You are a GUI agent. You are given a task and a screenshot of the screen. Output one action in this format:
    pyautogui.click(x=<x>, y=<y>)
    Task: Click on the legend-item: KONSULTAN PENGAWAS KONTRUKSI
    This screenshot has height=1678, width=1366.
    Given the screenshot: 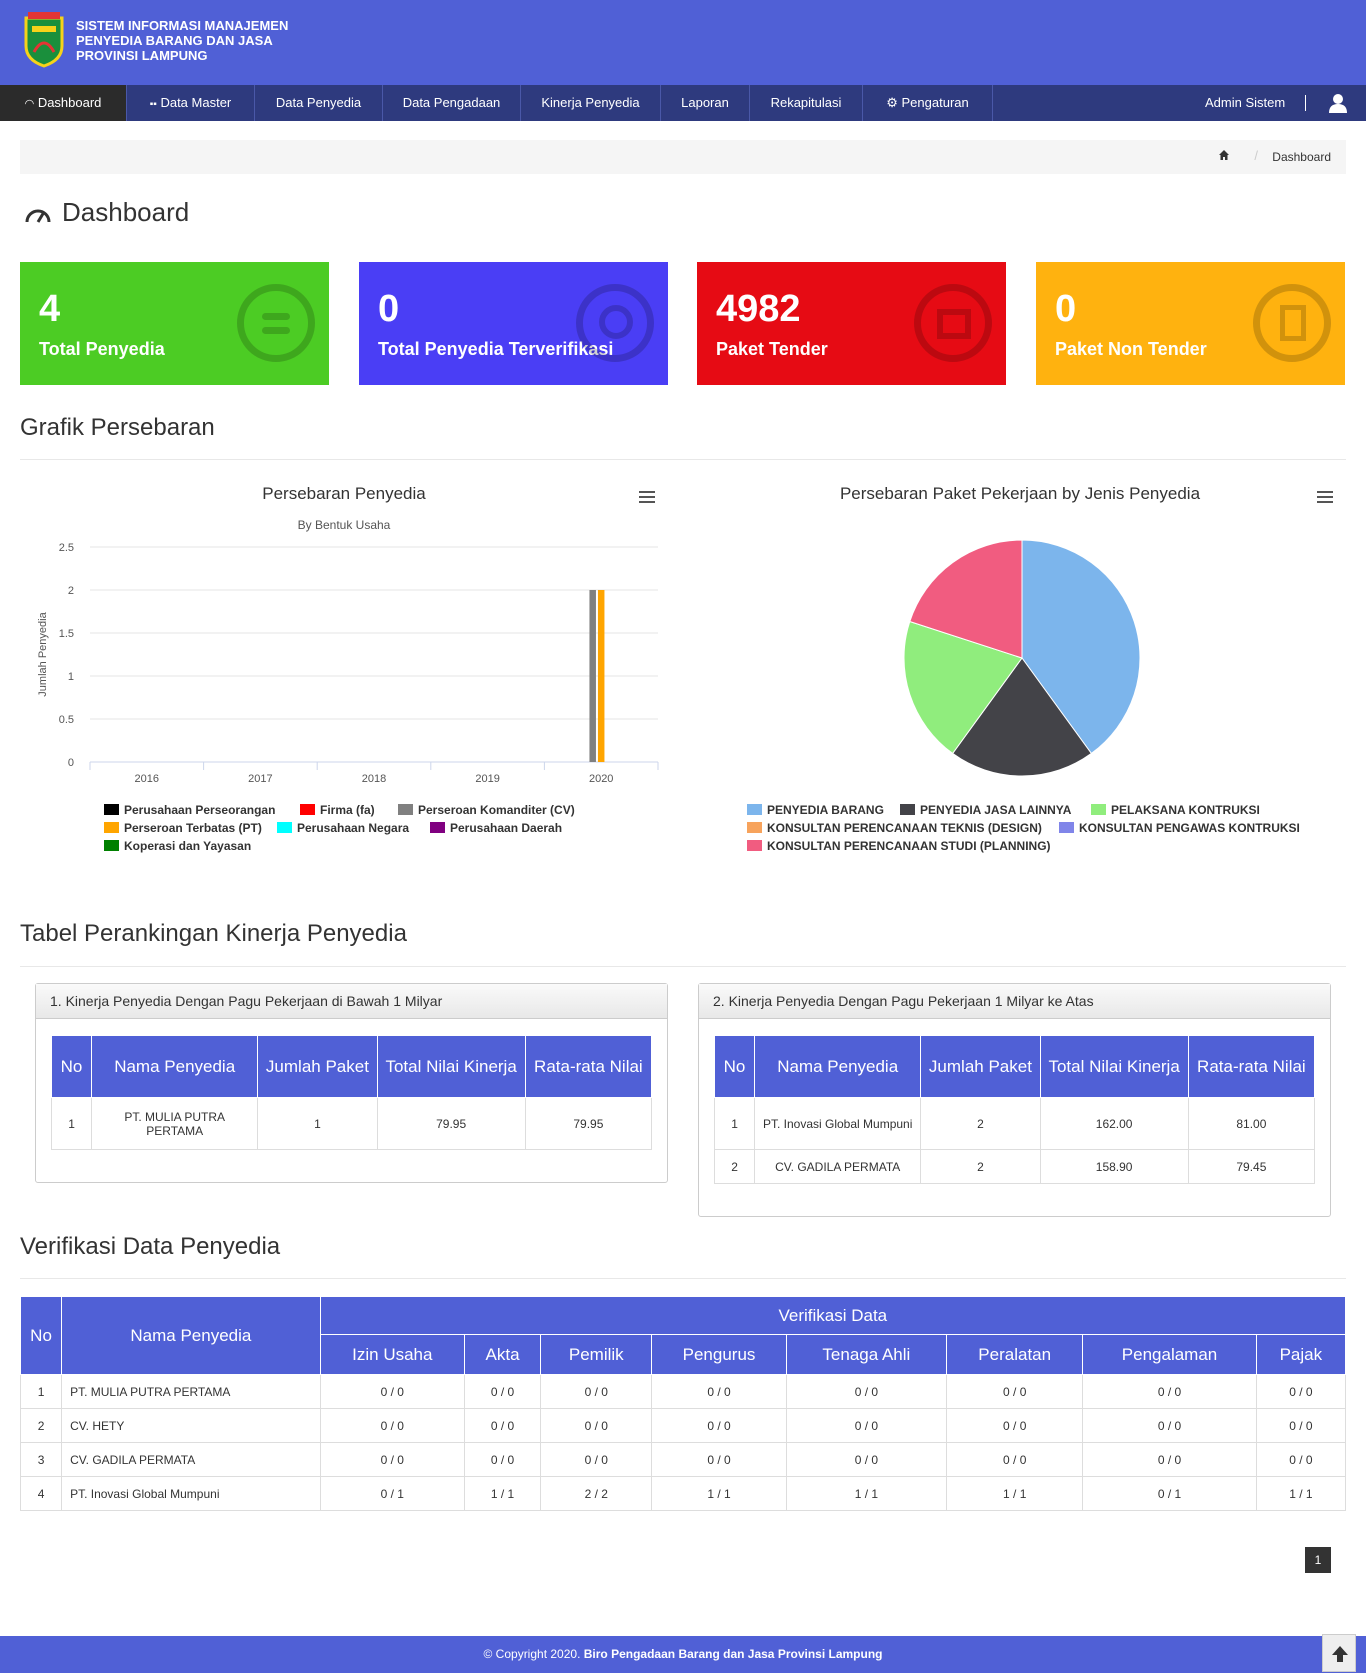 What is the action you would take?
    pyautogui.click(x=1179, y=828)
    